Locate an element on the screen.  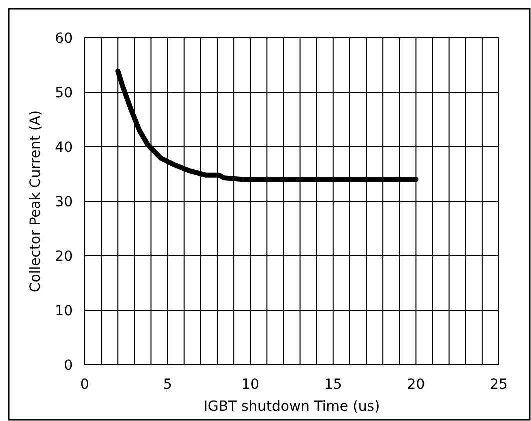
y-tick-label: 20 is located at coordinates (64, 257).